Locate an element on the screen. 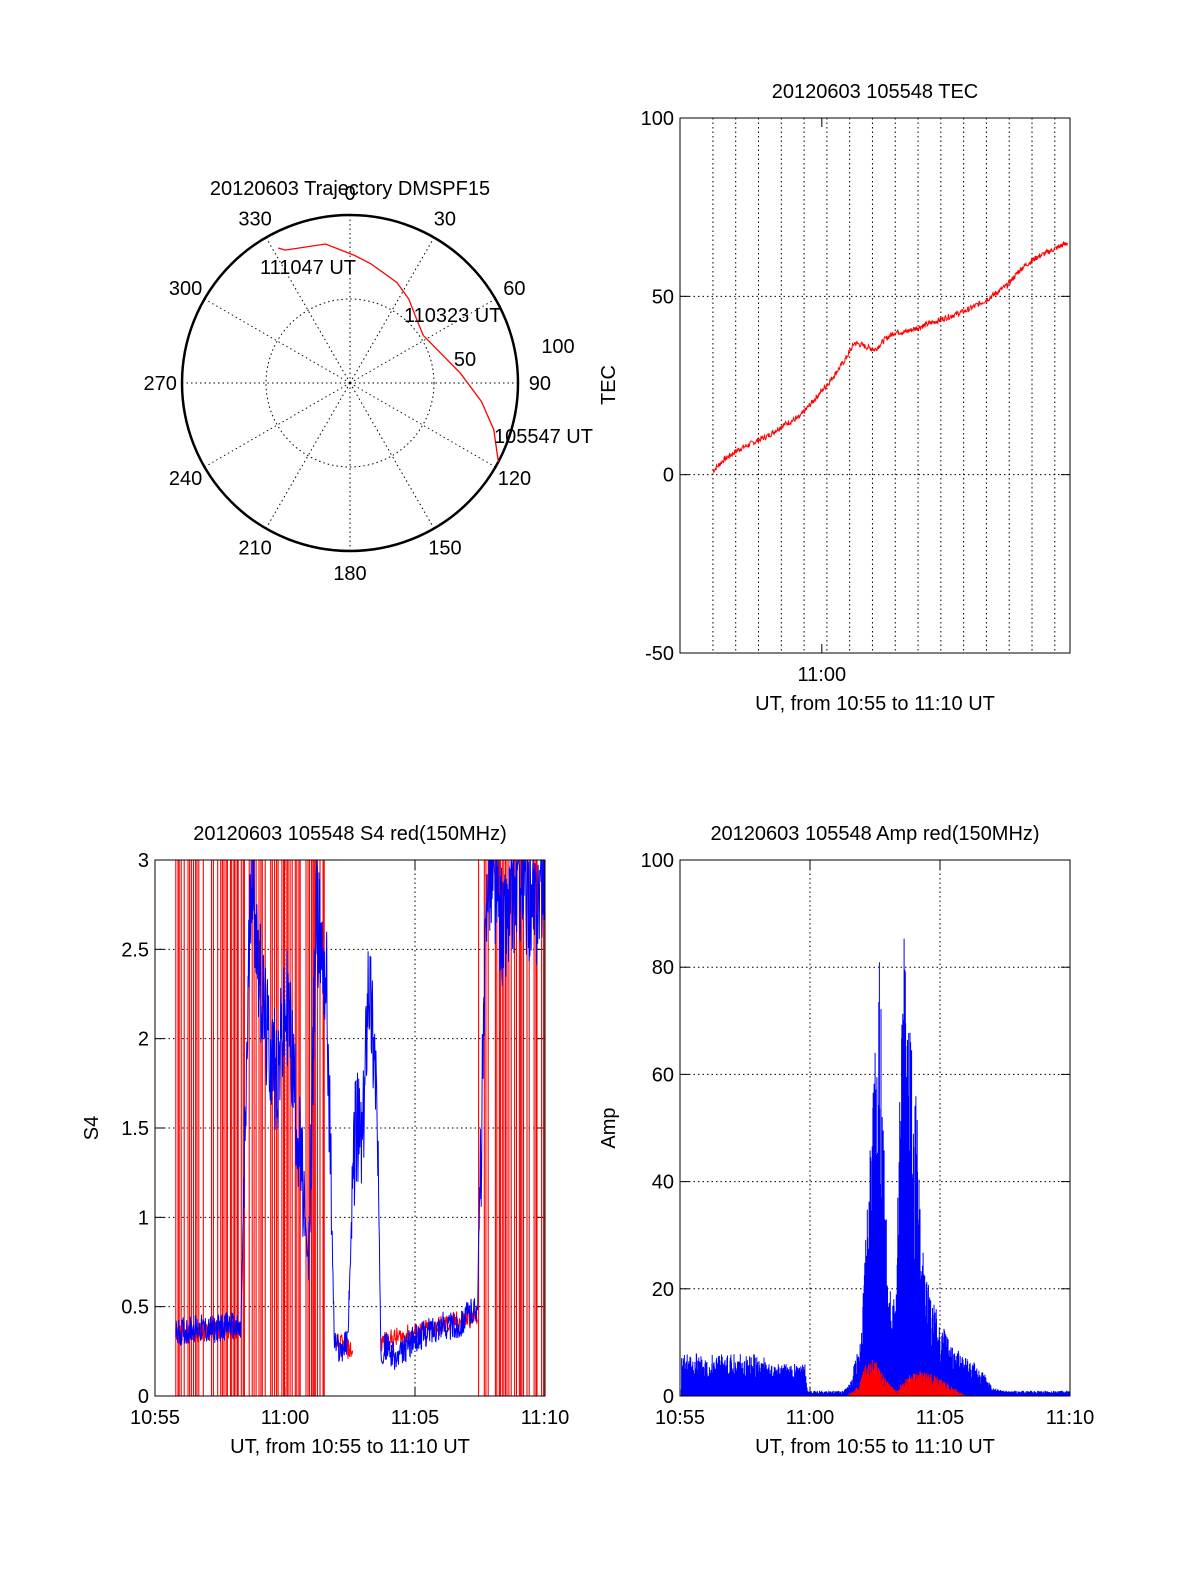 The height and width of the screenshot is (1575, 1200). tec-plot: -50 0 50 100 11:00 is located at coordinates (856, 397).